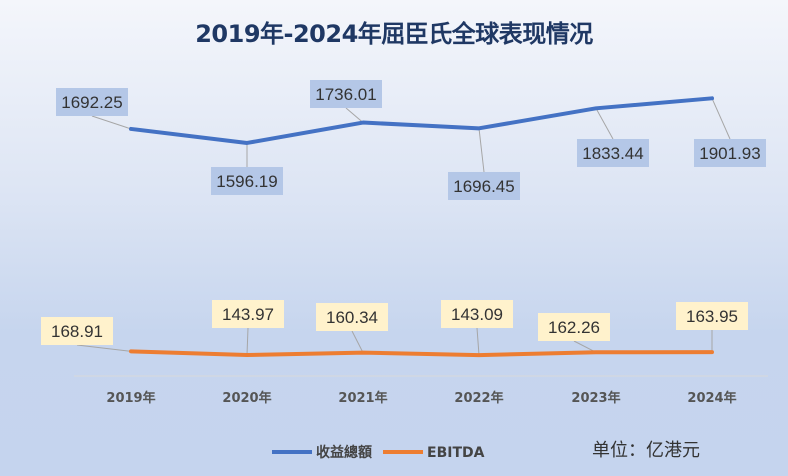 Image resolution: width=788 pixels, height=476 pixels. I want to click on data-label: 1833.44, so click(612, 153).